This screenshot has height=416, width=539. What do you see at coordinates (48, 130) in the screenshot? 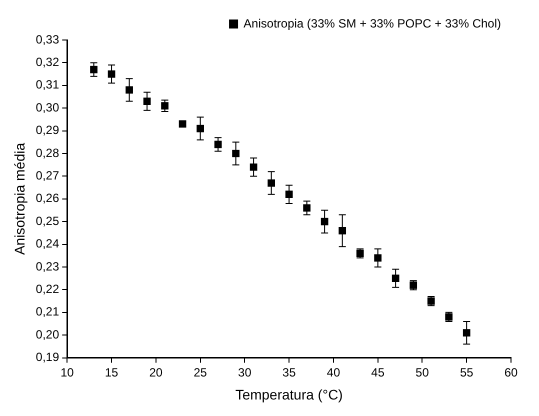
I see `y-tick-label: 0,29` at bounding box center [48, 130].